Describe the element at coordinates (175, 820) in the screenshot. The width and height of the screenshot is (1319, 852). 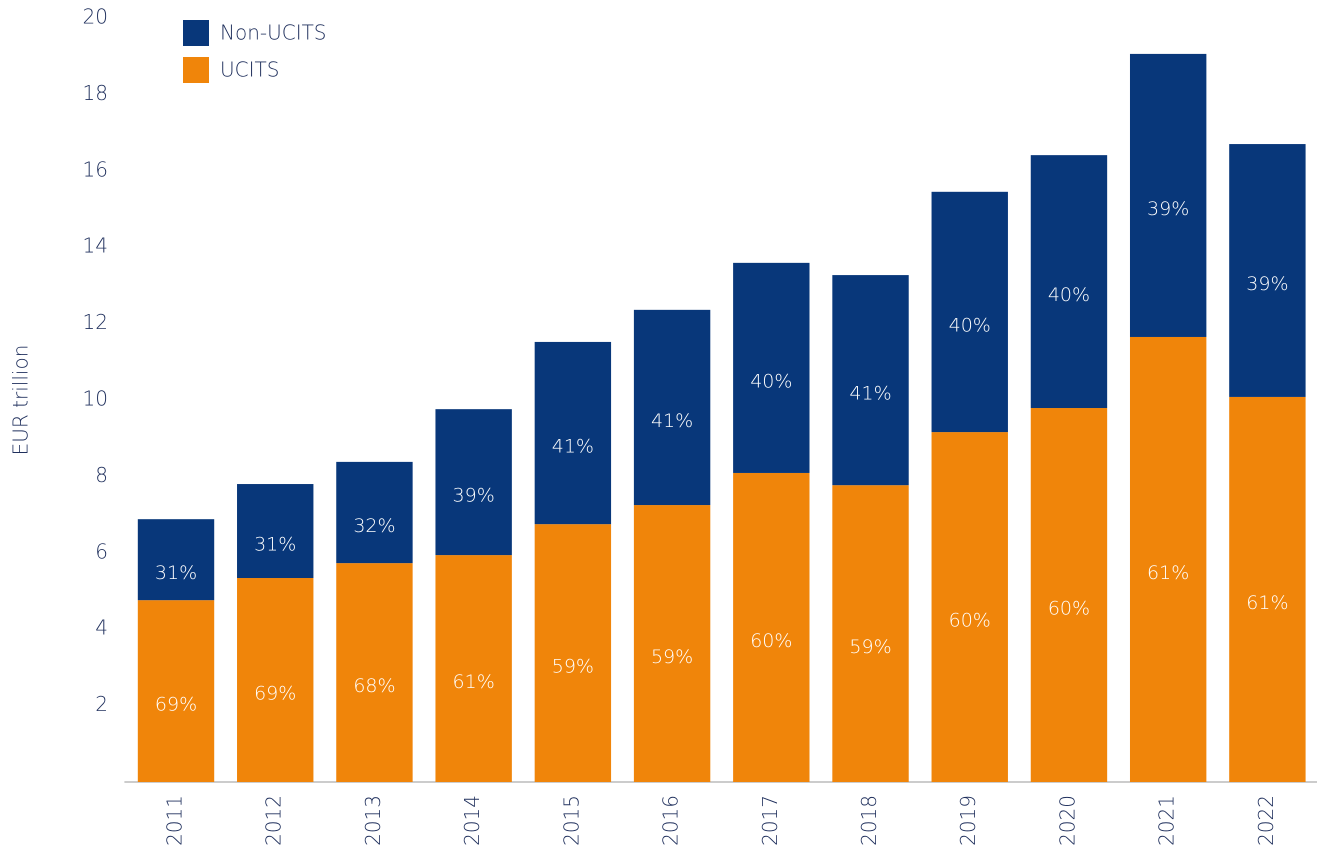
I see `x-tick-label: 2011` at that location.